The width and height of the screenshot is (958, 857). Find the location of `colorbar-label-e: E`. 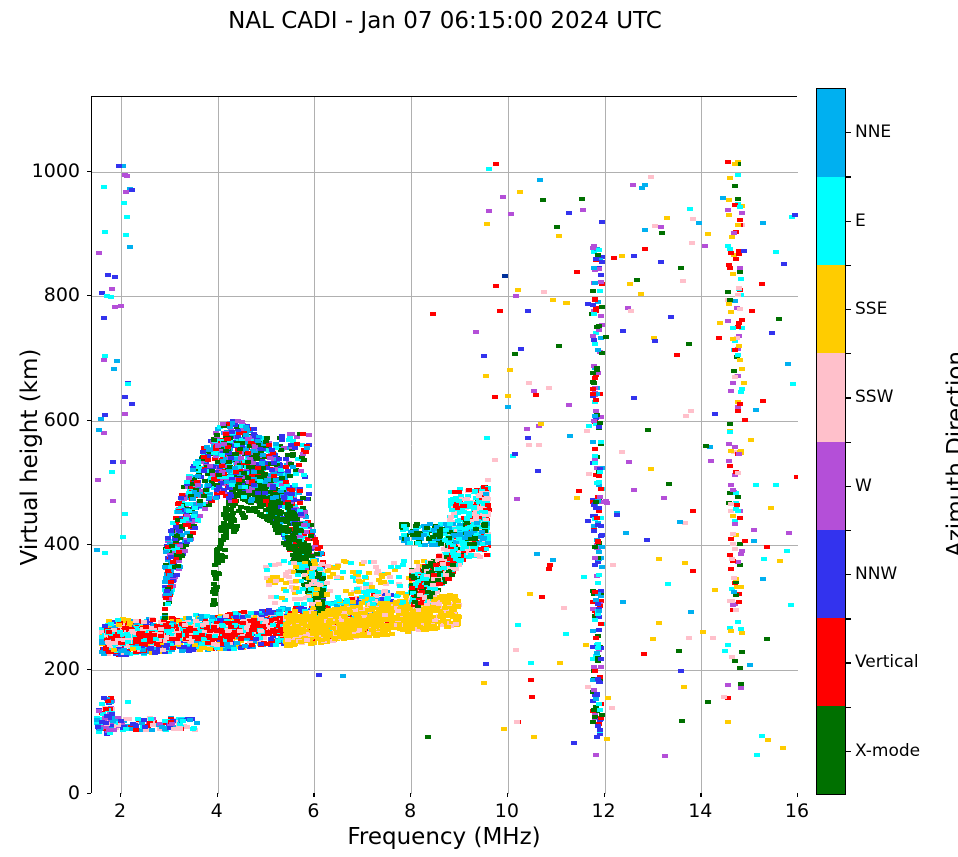

colorbar-label-e: E is located at coordinates (860, 220).